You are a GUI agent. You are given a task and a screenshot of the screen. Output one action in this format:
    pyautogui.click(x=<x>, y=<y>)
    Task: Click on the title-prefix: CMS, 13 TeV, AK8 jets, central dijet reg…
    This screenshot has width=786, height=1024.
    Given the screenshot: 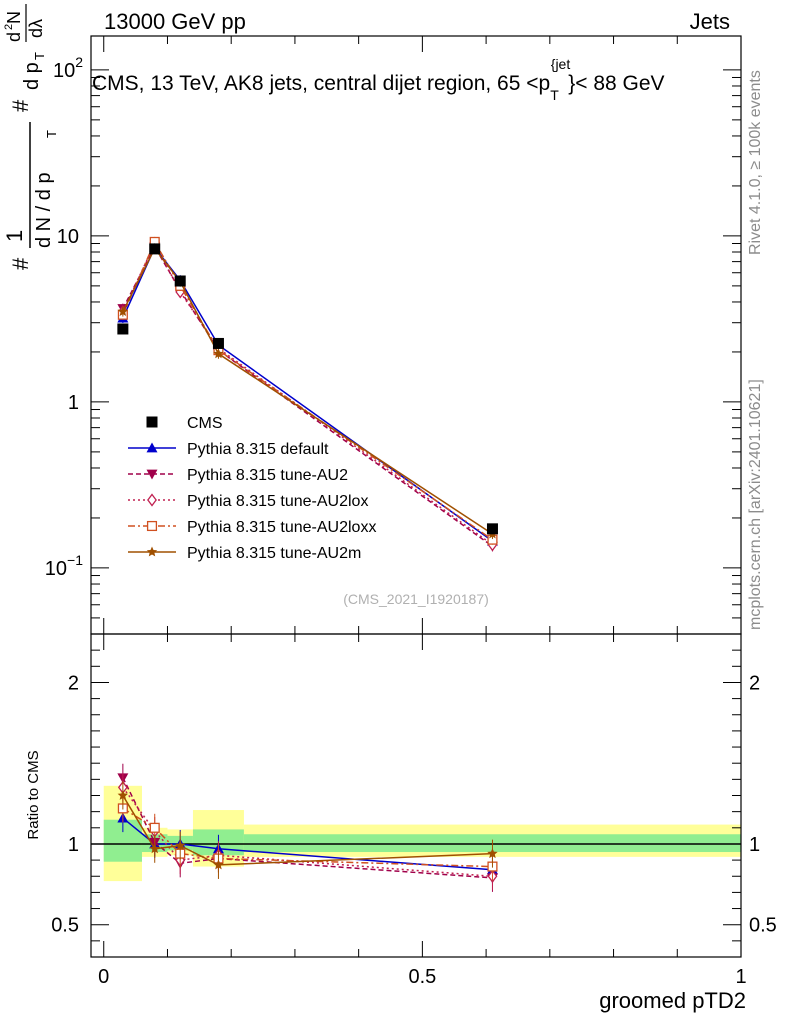 What is the action you would take?
    pyautogui.click(x=321, y=83)
    